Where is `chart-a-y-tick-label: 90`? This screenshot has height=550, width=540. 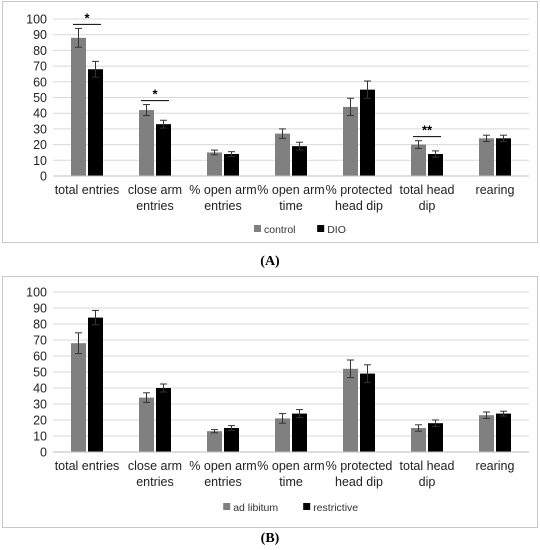
chart-a-y-tick-label: 90 is located at coordinates (40, 35).